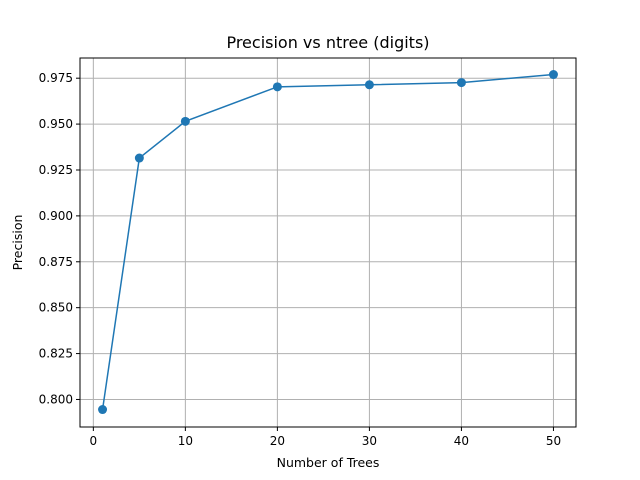  What do you see at coordinates (327, 42) in the screenshot?
I see `chart-title: Precision vs ntree (digits)` at bounding box center [327, 42].